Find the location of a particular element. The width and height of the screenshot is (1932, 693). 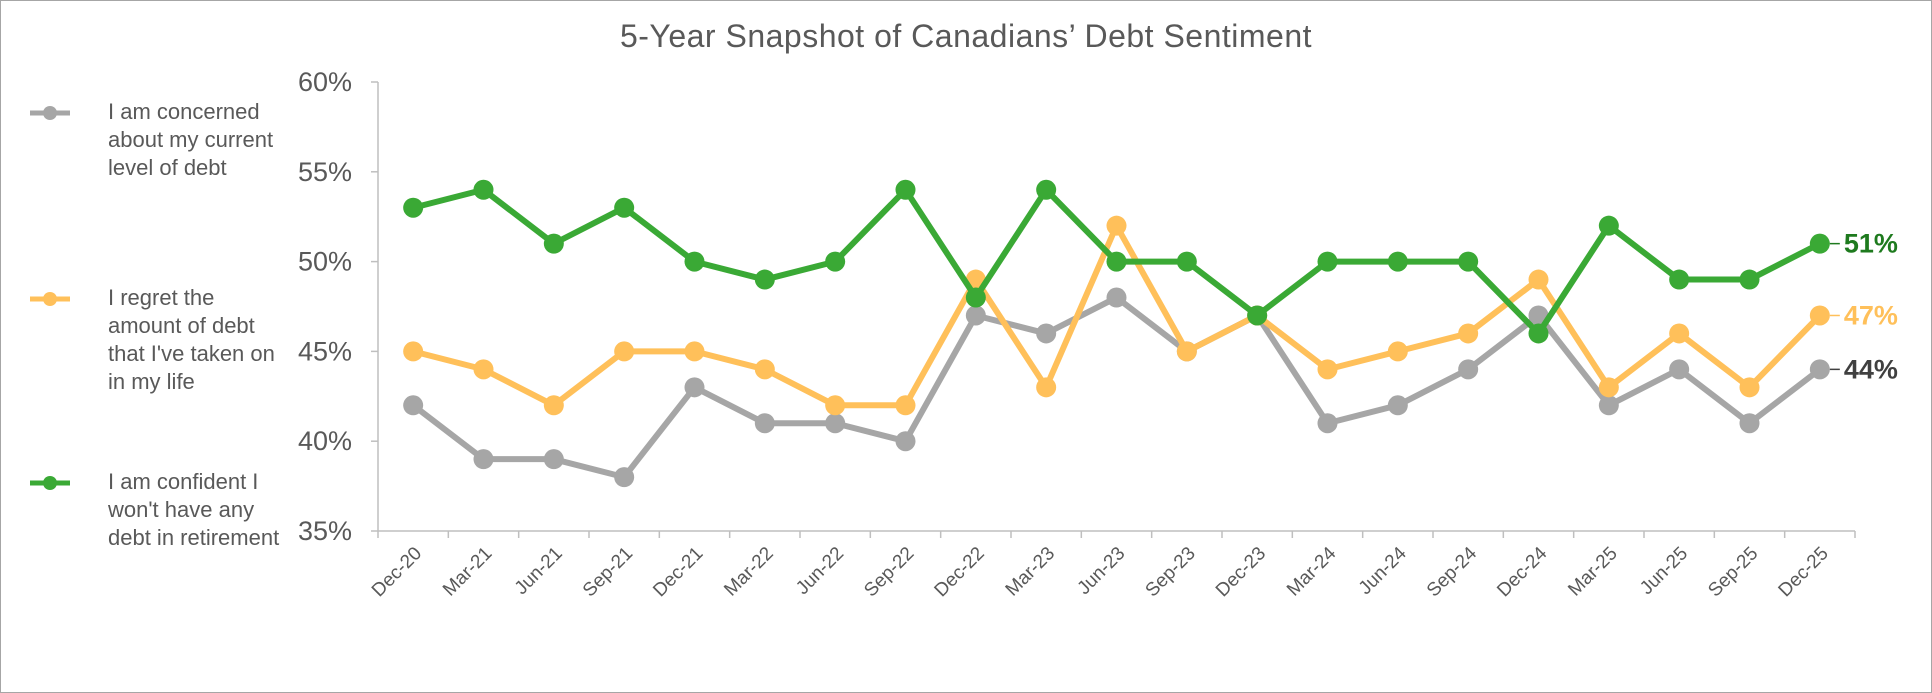

y-tick-label: 60% is located at coordinates (325, 82).